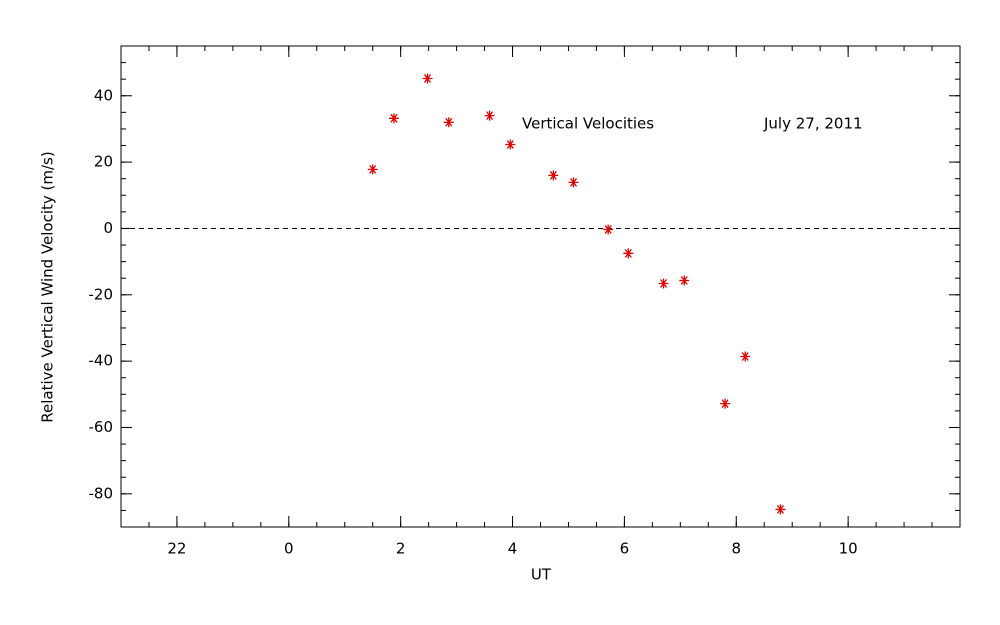 The height and width of the screenshot is (625, 1000). Describe the element at coordinates (513, 549) in the screenshot. I see `x-tick-label: 4` at that location.